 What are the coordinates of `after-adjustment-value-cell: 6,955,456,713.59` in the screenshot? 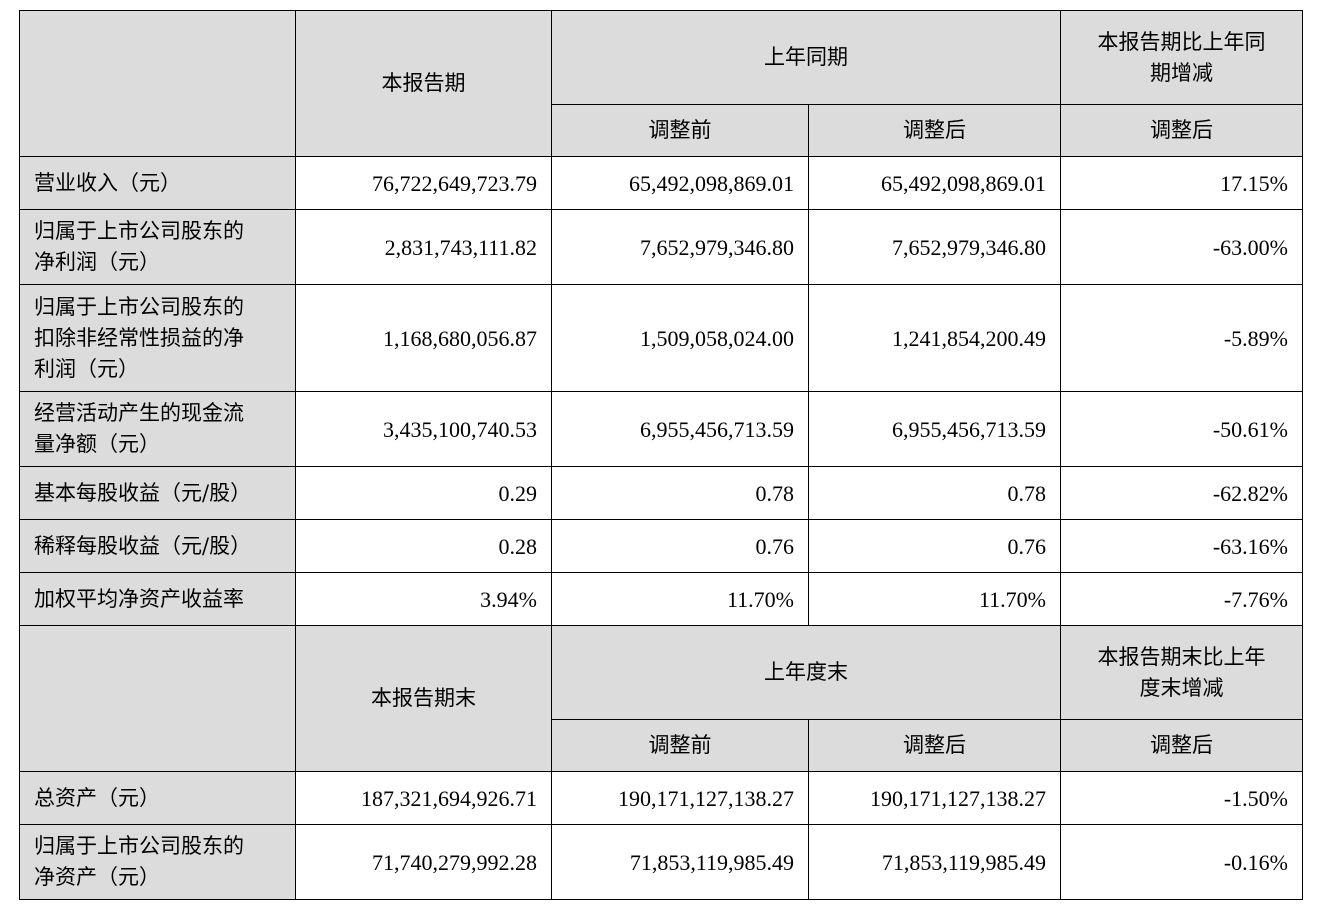 It's located at (934, 429).